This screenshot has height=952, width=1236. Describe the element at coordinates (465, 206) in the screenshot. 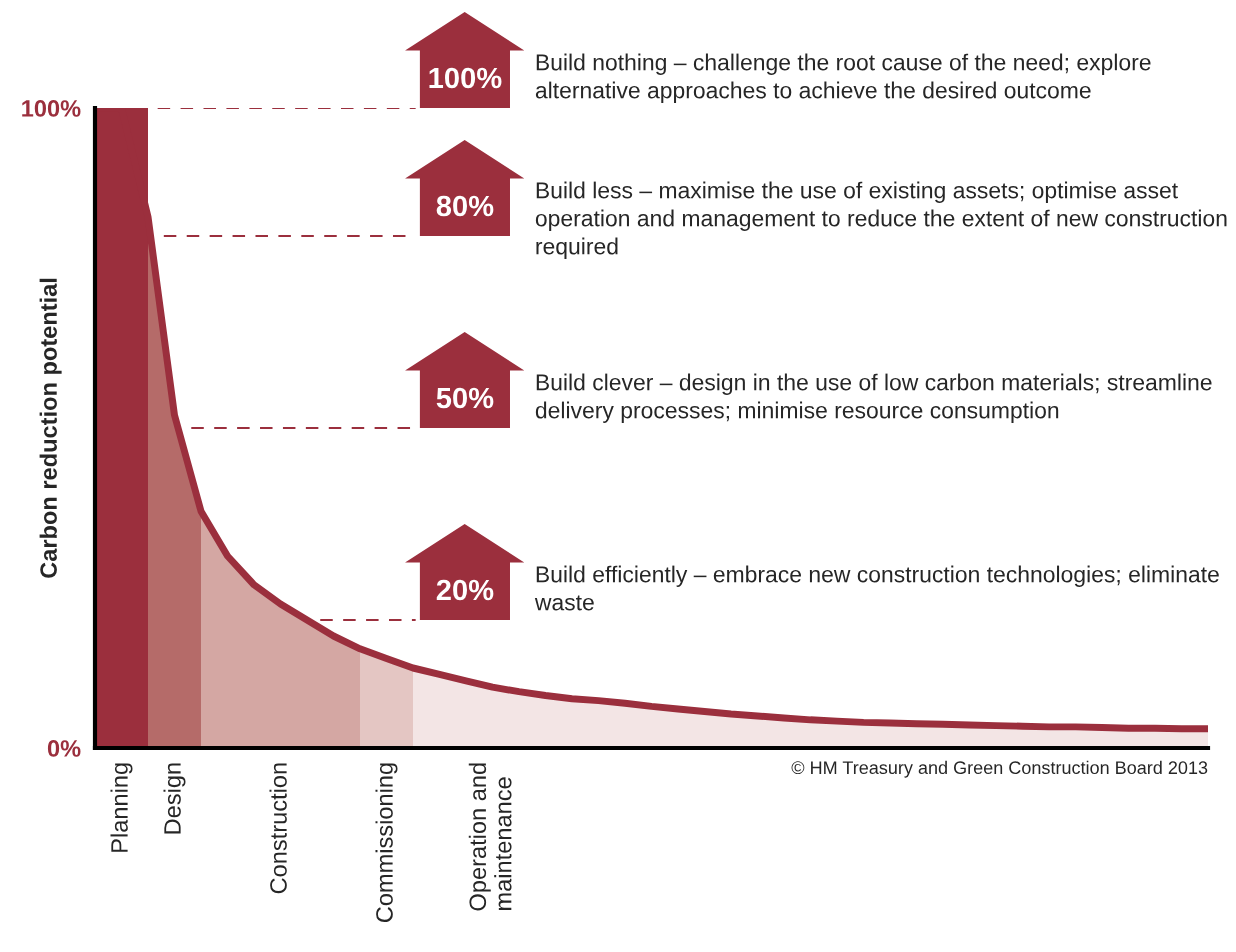

I see `ref-line-label: 80%` at that location.